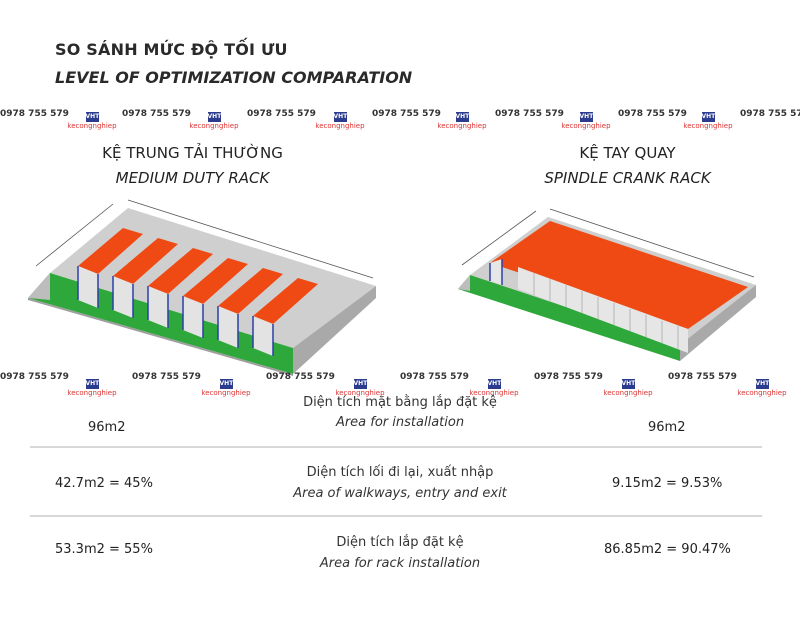 This screenshot has height=621, width=800. I want to click on left-rack-title-en: MEDIUM DUTY RACK, so click(192, 178).